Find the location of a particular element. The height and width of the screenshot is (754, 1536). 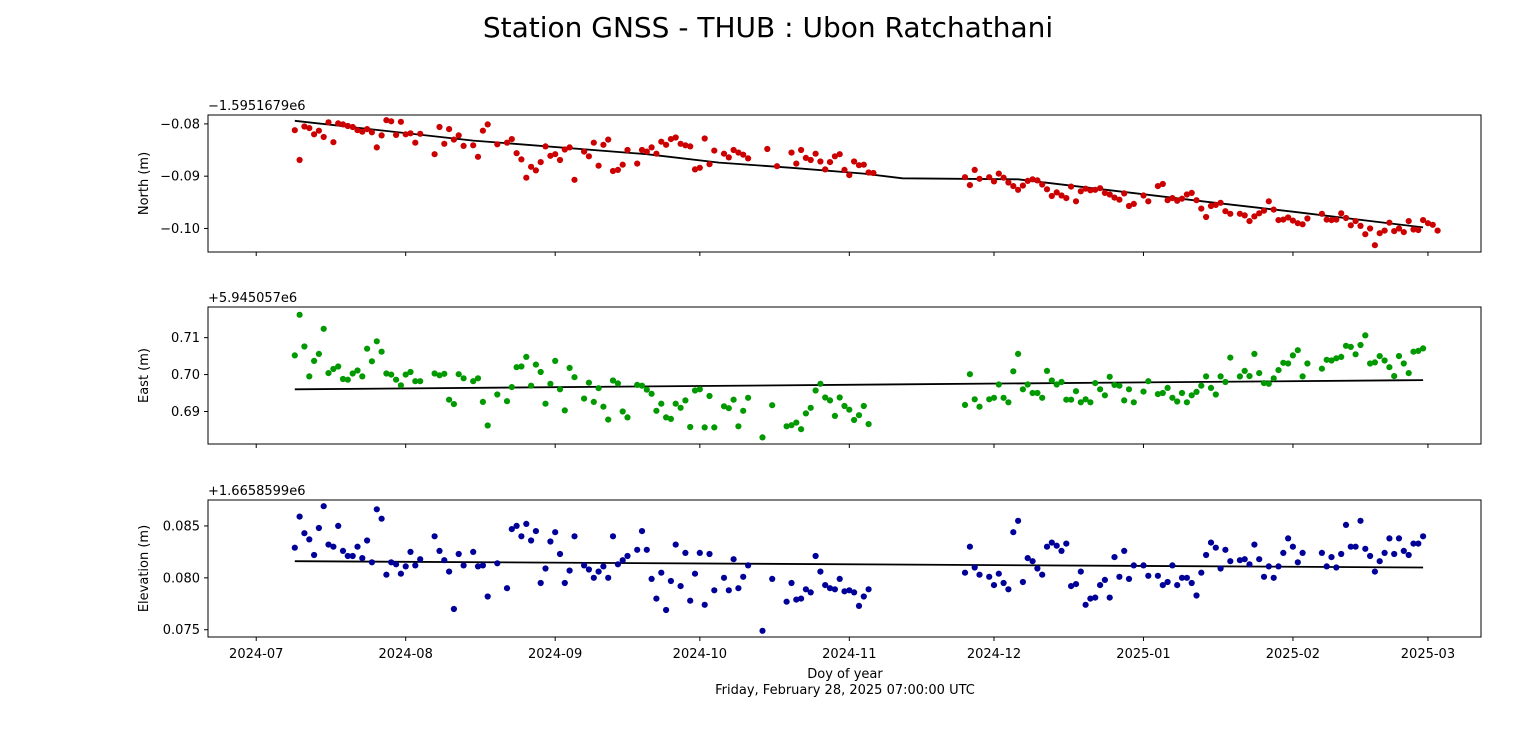

y-axis-label: North (m) is located at coordinates (144, 183).